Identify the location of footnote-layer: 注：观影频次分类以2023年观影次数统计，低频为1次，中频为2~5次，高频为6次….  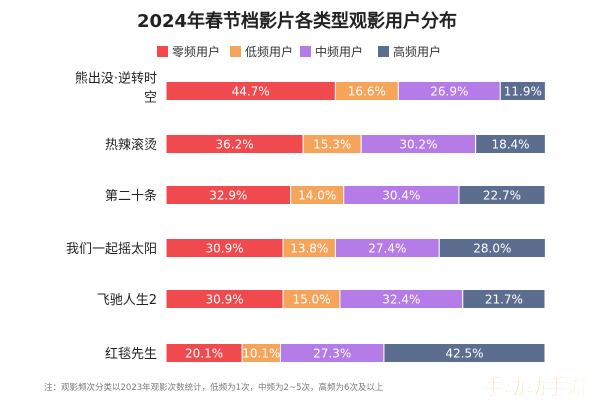
(316, 387).